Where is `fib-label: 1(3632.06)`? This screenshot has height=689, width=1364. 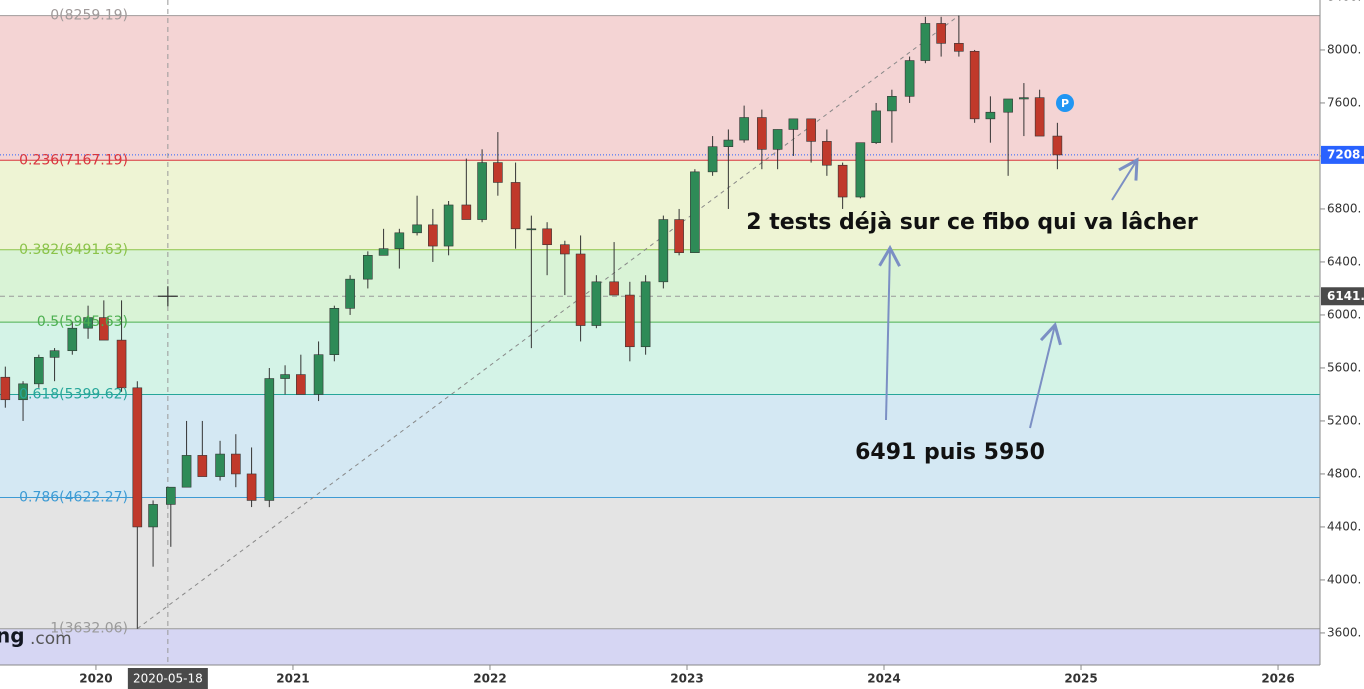
fib-label: 1(3632.06) is located at coordinates (89, 629).